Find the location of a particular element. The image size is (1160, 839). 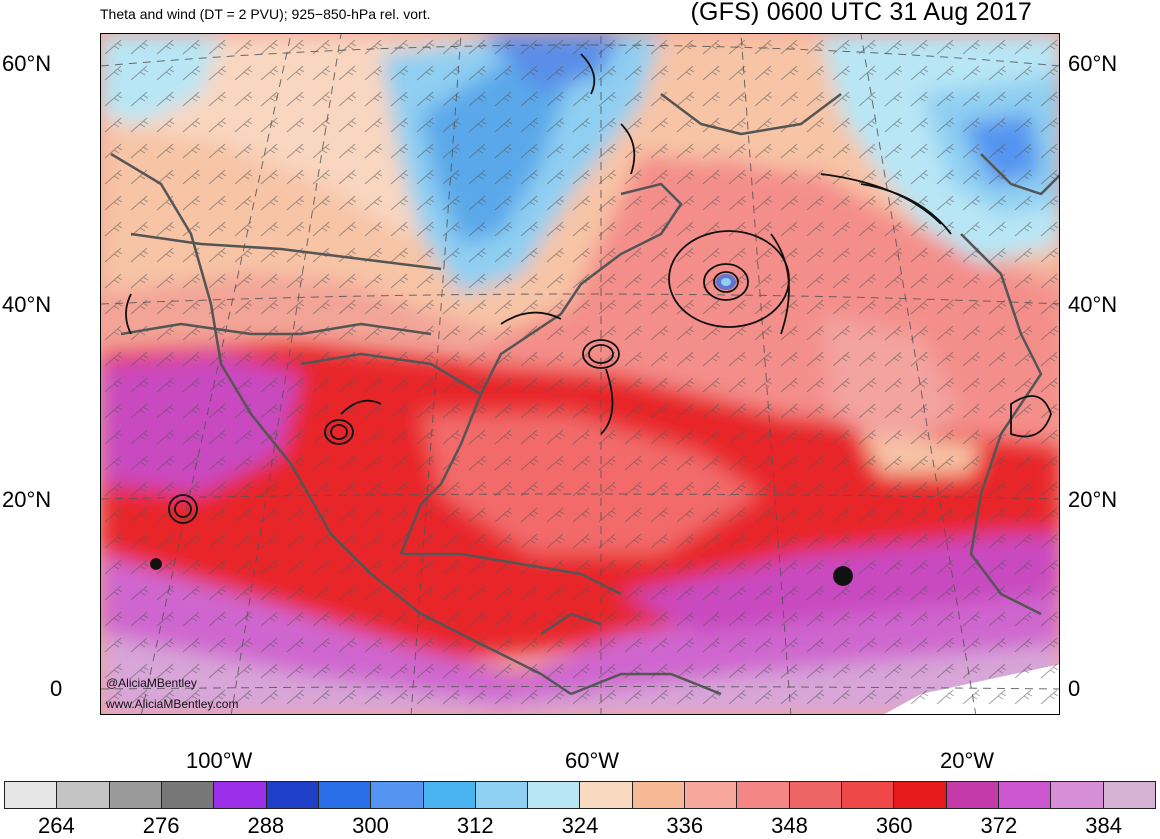

colorbar-tick-label: 264 is located at coordinates (56, 825).